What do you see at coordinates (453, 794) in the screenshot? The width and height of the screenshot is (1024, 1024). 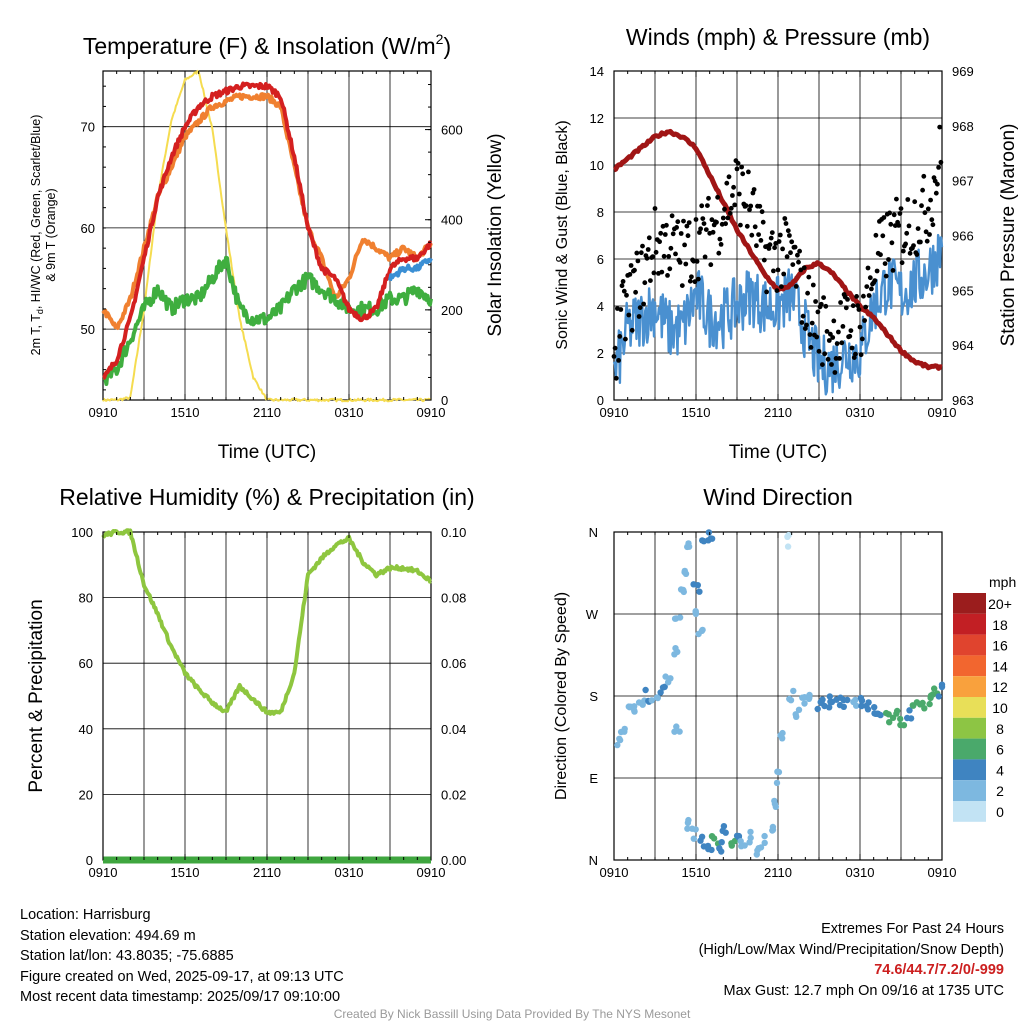 I see `y2-tick-label: 0.02` at bounding box center [453, 794].